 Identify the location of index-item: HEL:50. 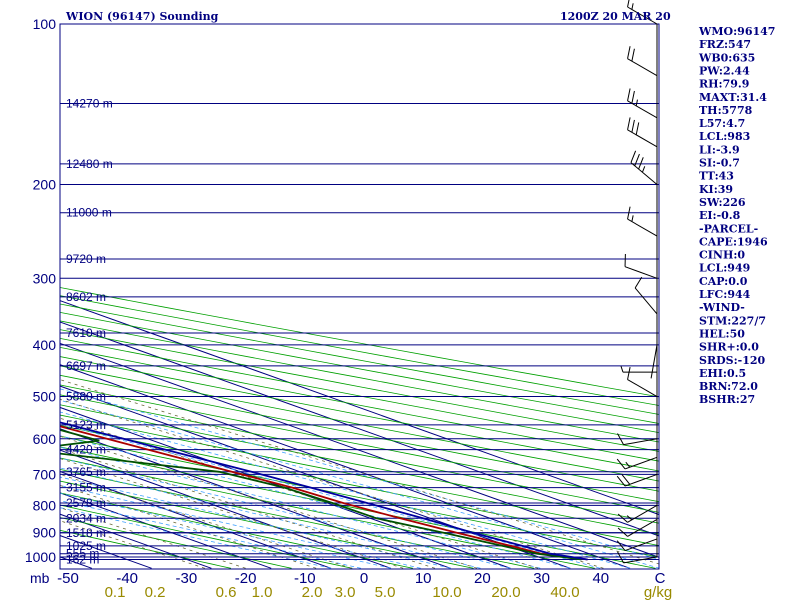
(722, 333).